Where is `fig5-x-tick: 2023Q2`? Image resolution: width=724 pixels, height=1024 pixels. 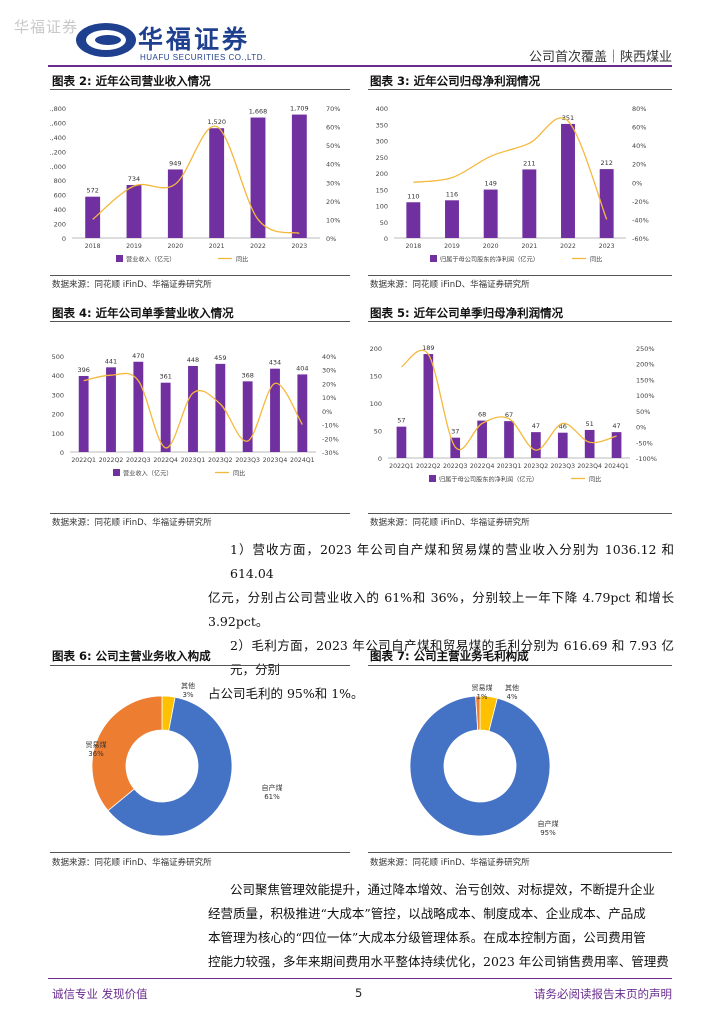 fig5-x-tick: 2023Q2 is located at coordinates (536, 466).